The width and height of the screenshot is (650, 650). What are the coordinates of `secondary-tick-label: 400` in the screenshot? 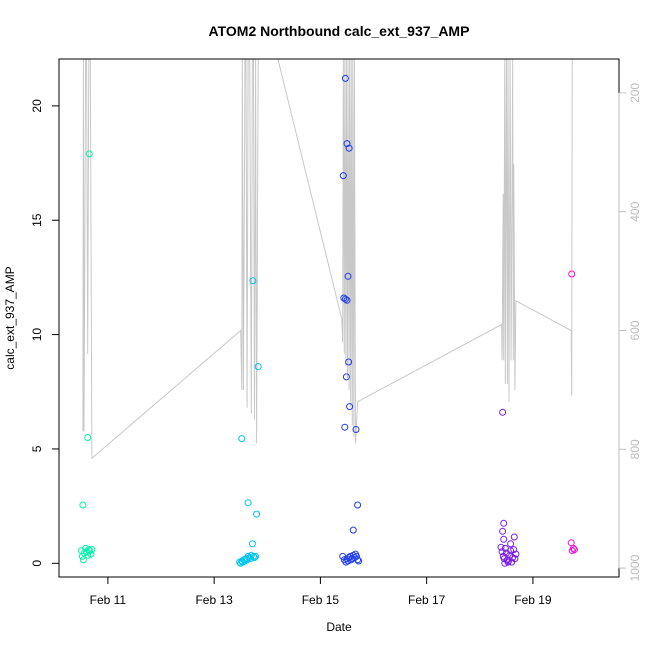 It's located at (635, 211).